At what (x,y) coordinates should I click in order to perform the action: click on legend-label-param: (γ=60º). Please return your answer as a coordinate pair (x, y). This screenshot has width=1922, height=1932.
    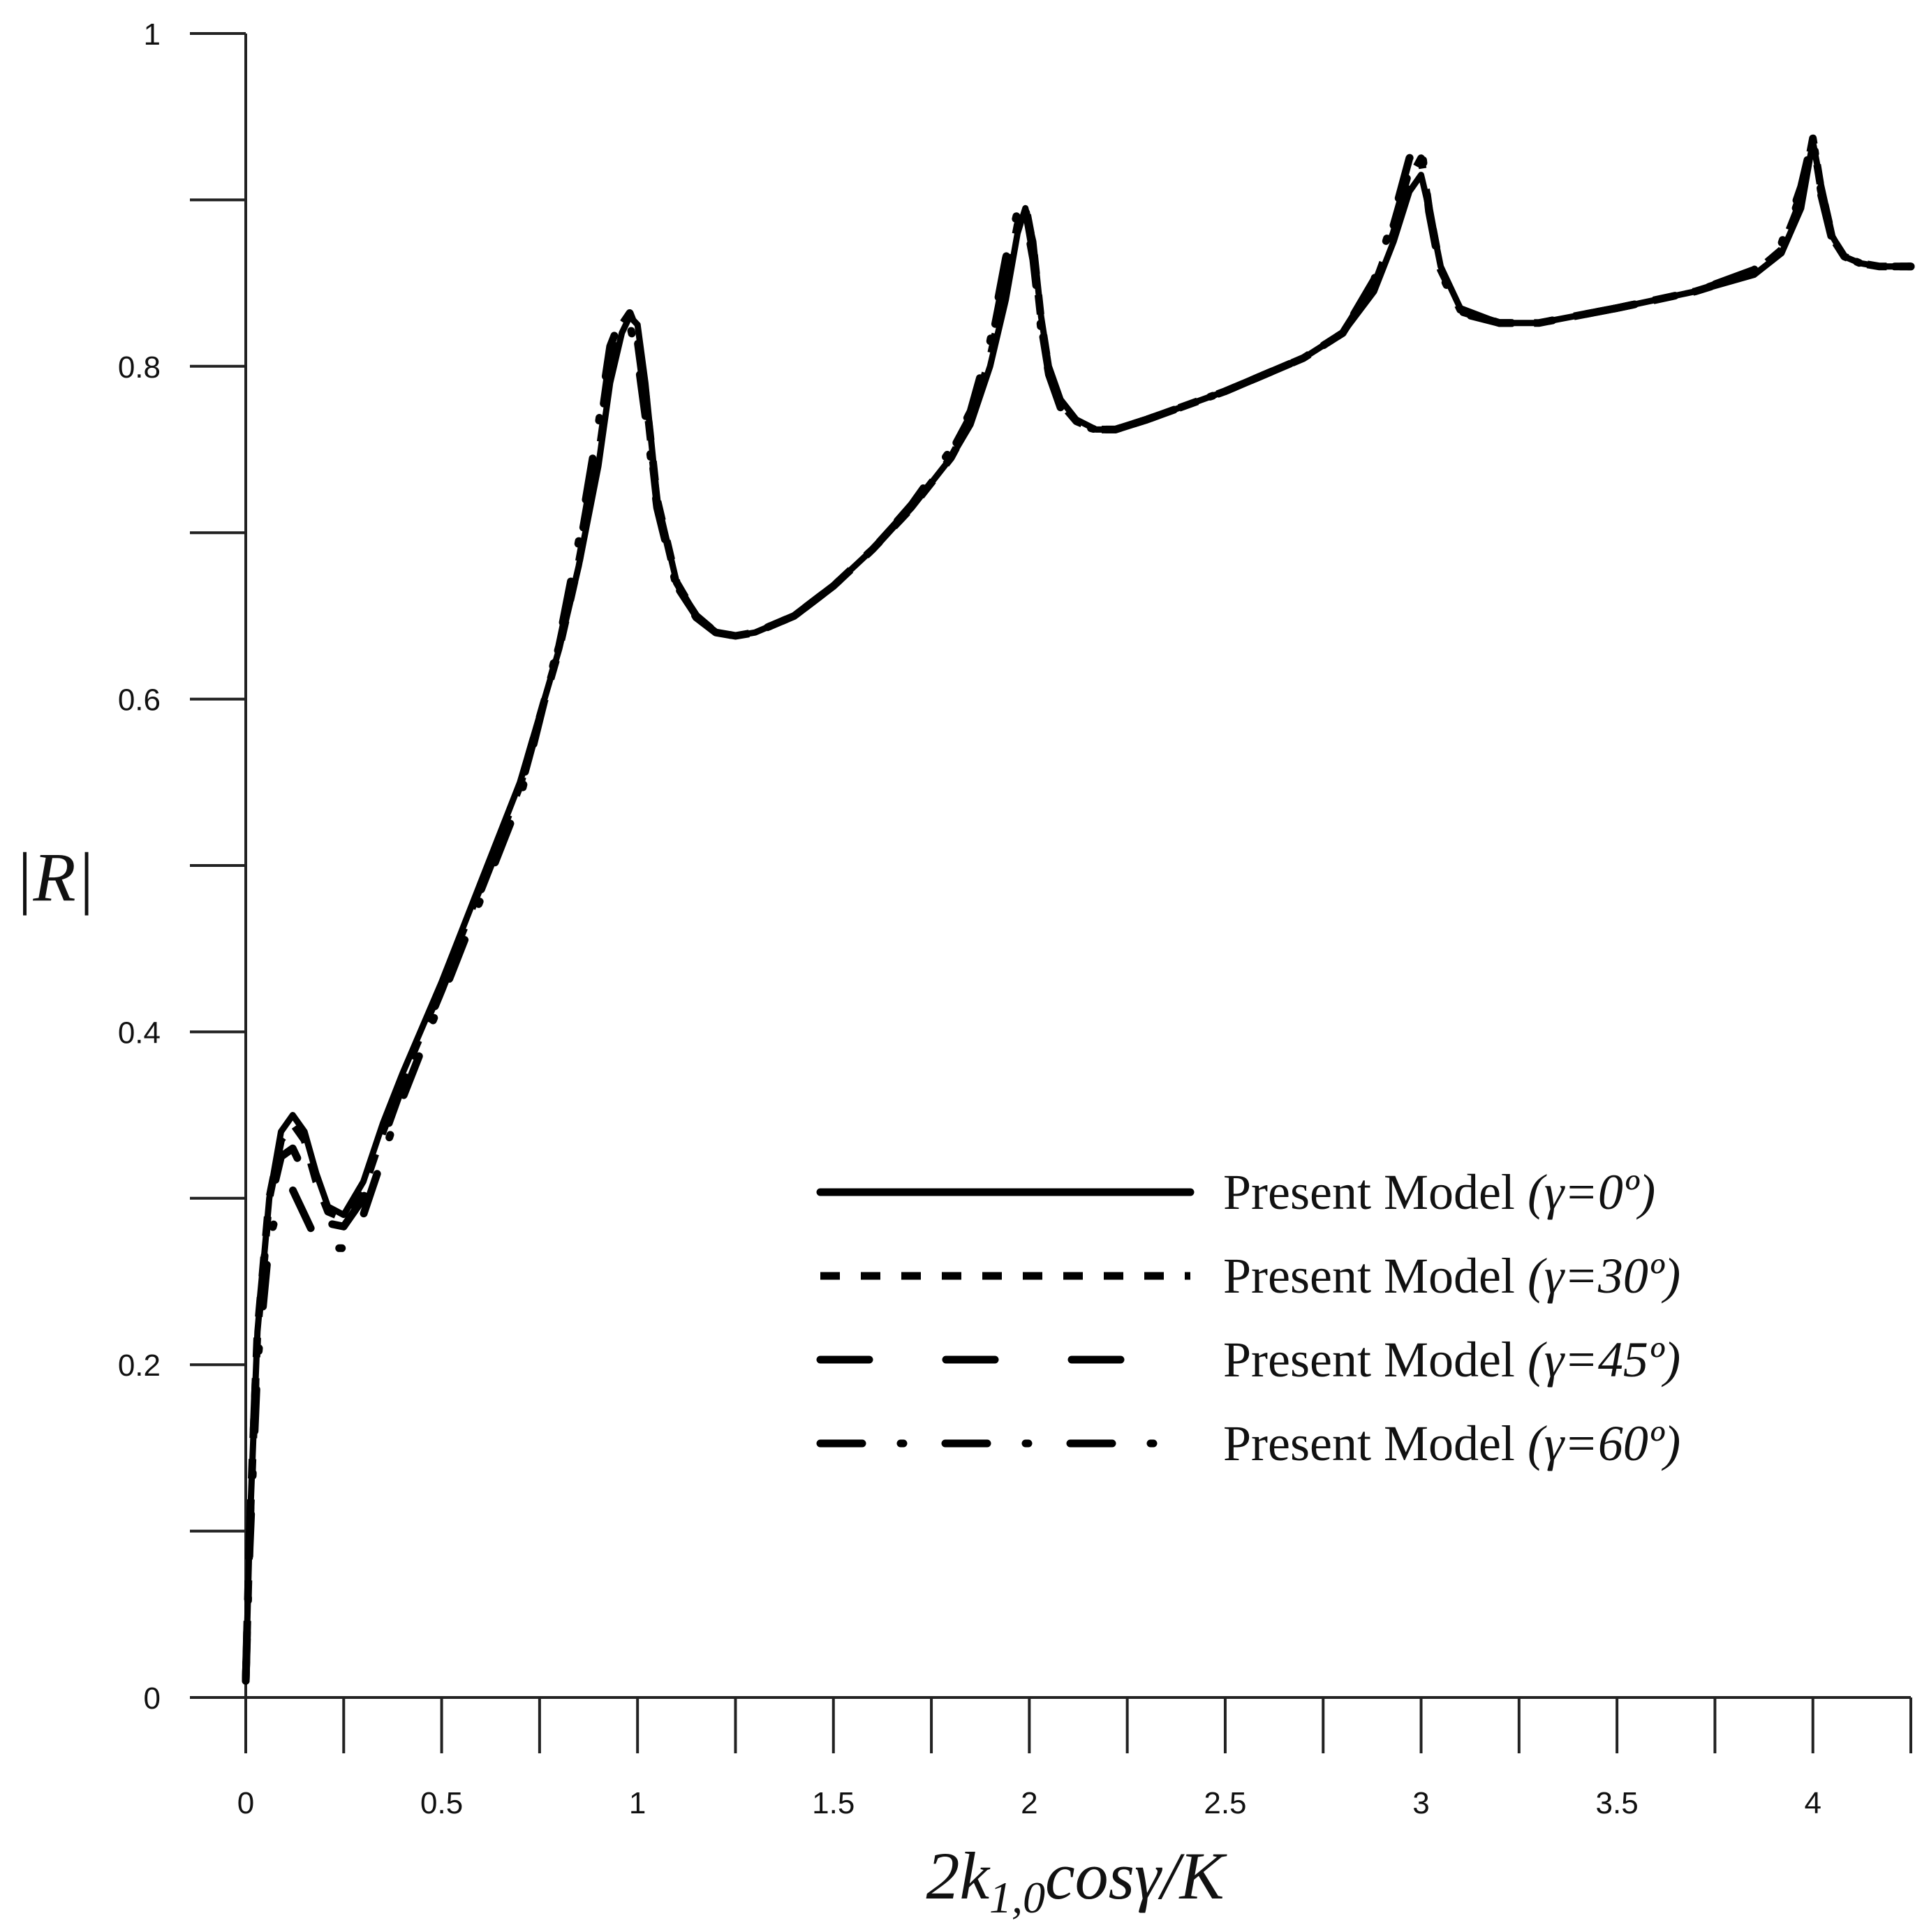
    Looking at the image, I should click on (1604, 1443).